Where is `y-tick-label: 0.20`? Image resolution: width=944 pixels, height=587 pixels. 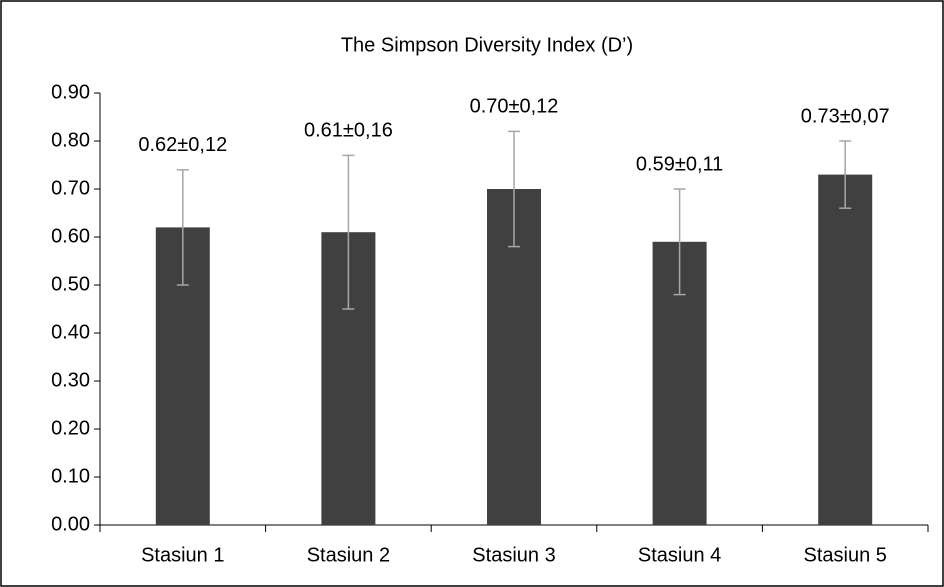
y-tick-label: 0.20 is located at coordinates (70, 428).